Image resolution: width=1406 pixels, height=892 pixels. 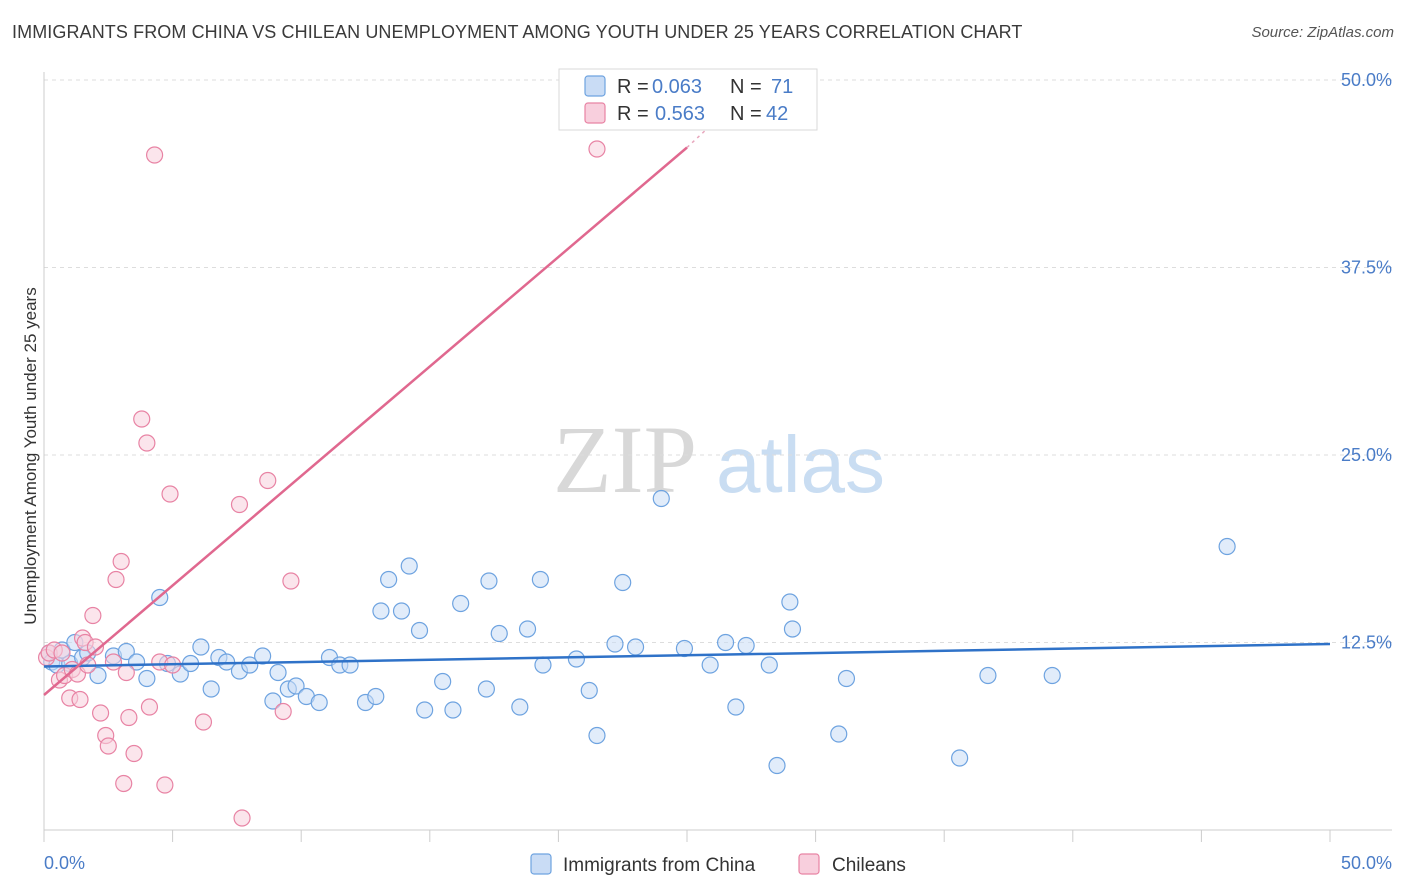 I want to click on legend-n-label-china: N =, so click(x=746, y=87).